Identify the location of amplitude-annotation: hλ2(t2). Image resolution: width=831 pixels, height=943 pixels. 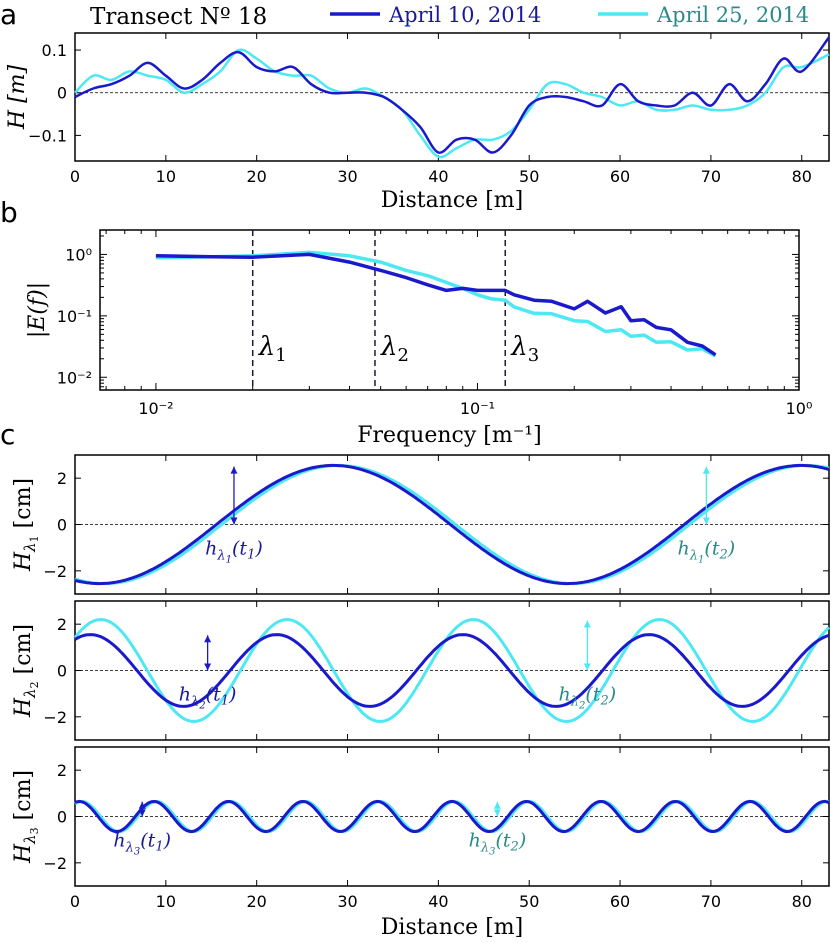
(588, 698).